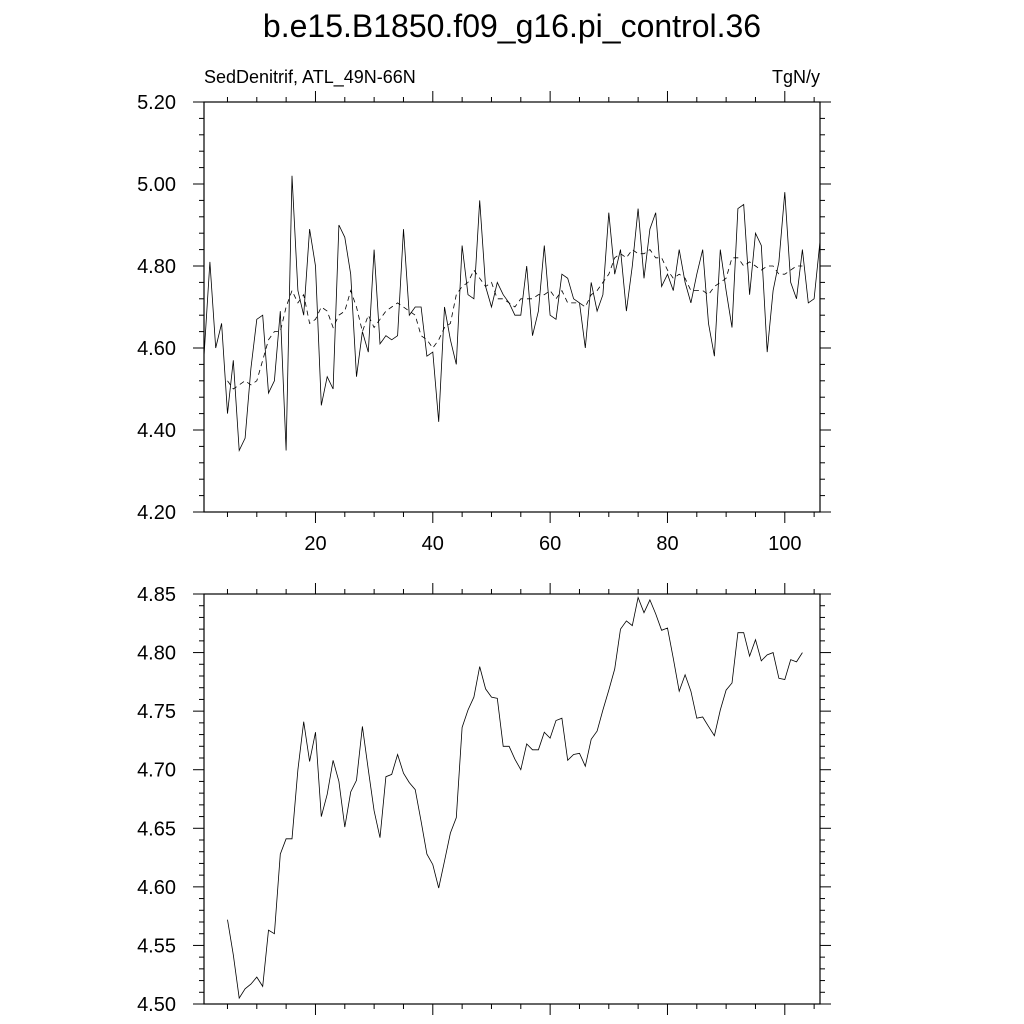 This screenshot has width=1024, height=1024. I want to click on top-y-tick-label: 4.60, so click(156, 349).